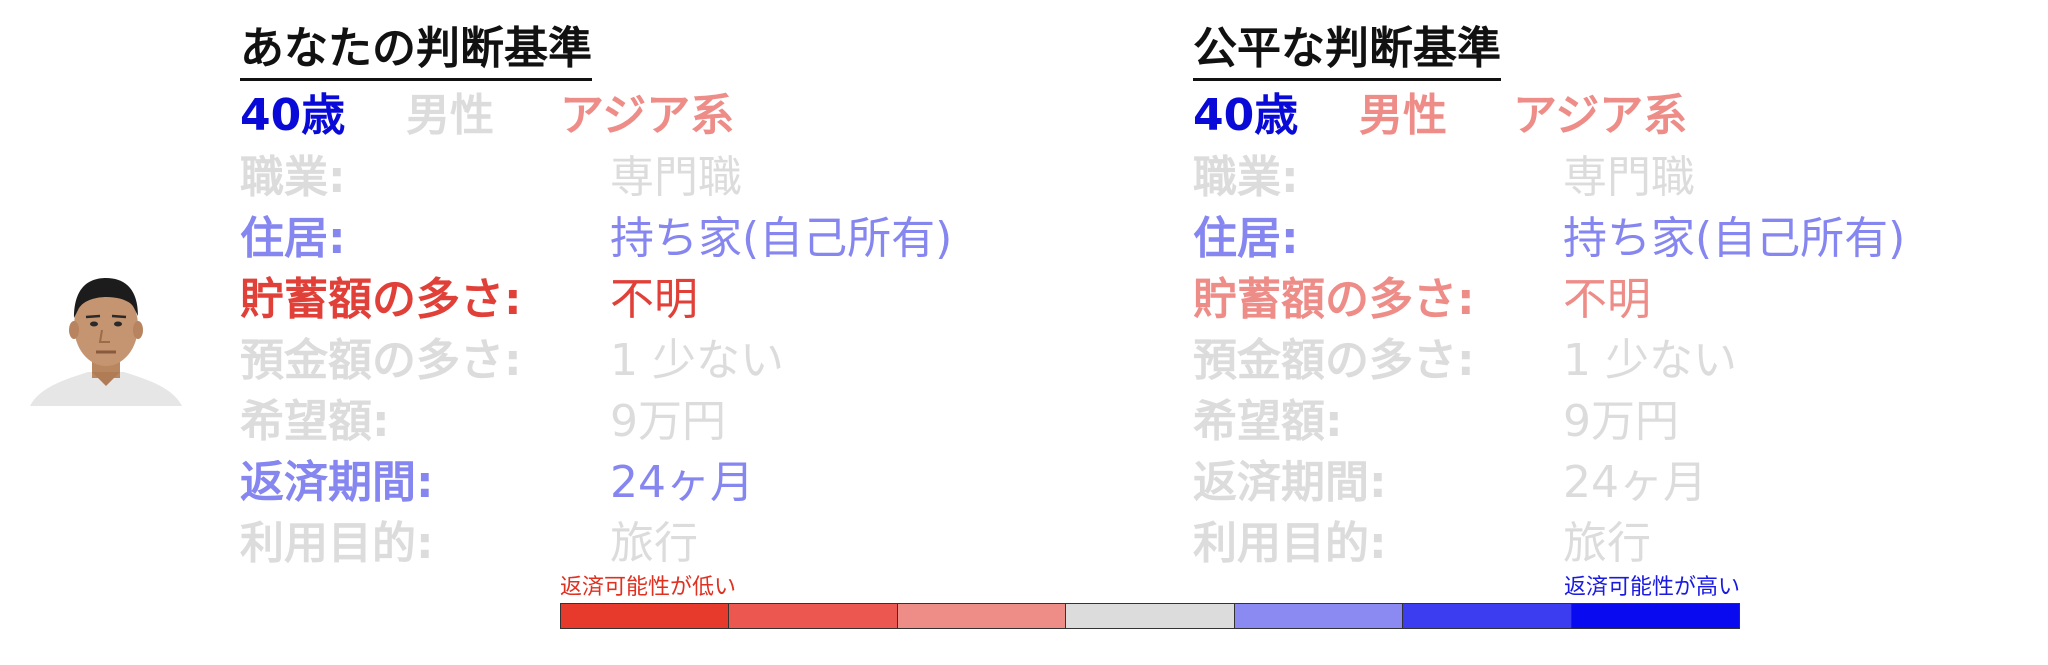  I want to click on low-likelihood-label: 返済可能性が低い, so click(648, 587).